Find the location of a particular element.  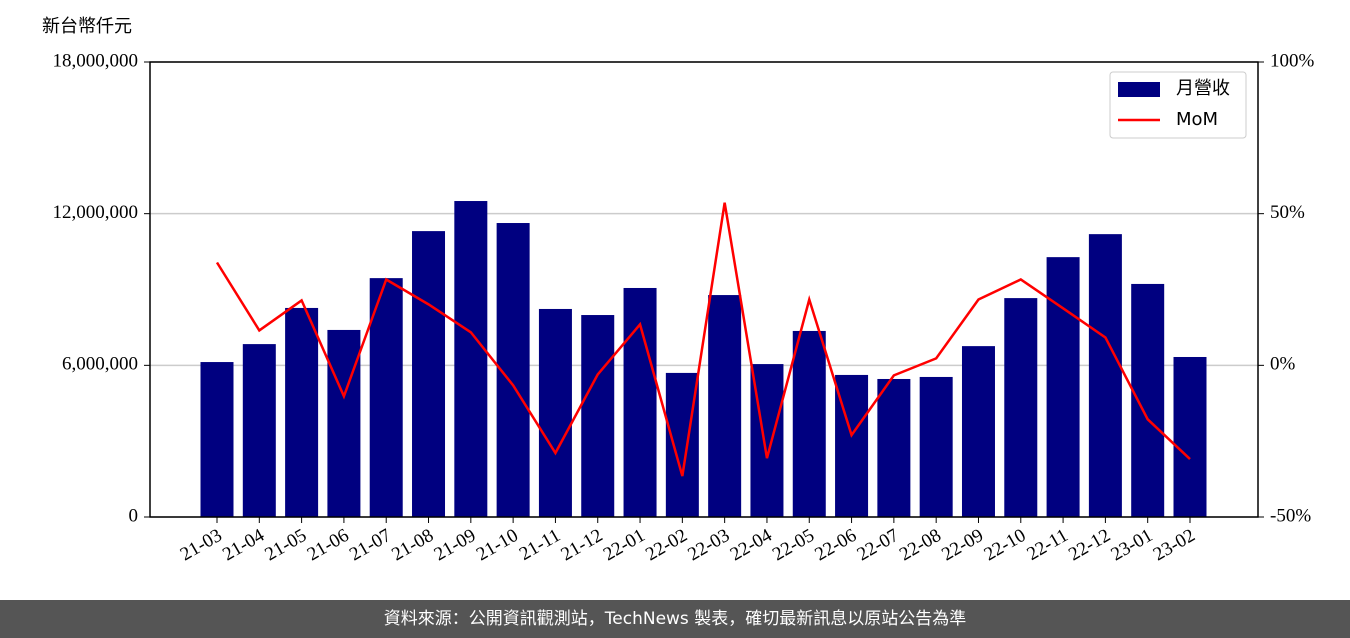

x-tick-label: 22-06 is located at coordinates (835, 545).